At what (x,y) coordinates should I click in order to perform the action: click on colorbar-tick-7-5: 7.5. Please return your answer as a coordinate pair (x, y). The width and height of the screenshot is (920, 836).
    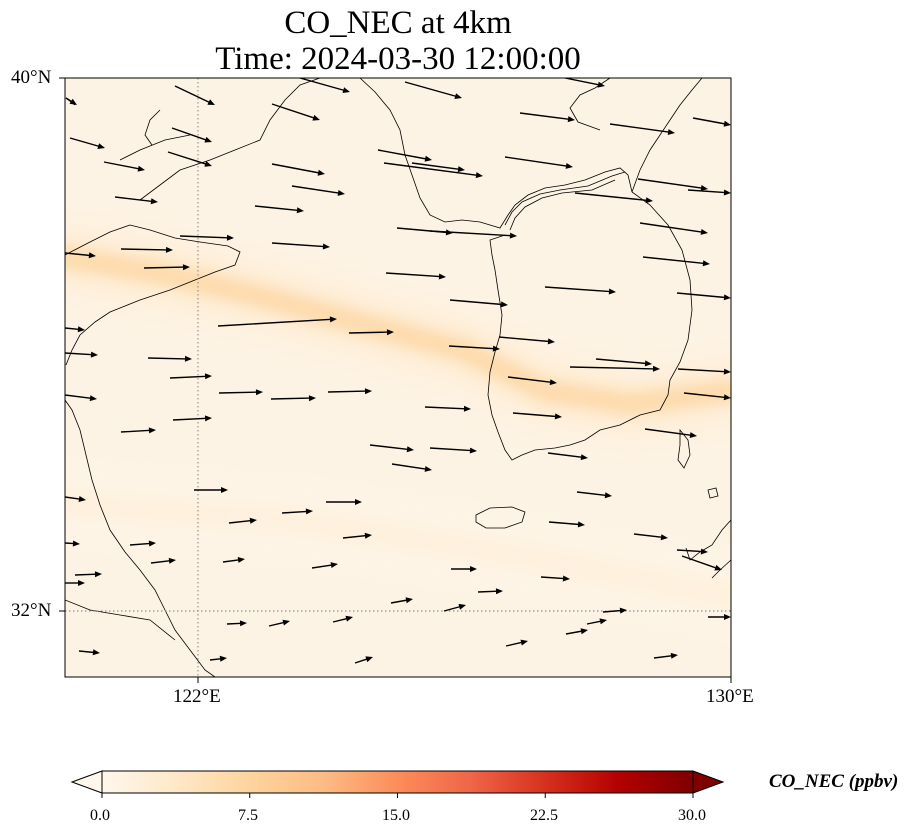
    Looking at the image, I should click on (248, 815).